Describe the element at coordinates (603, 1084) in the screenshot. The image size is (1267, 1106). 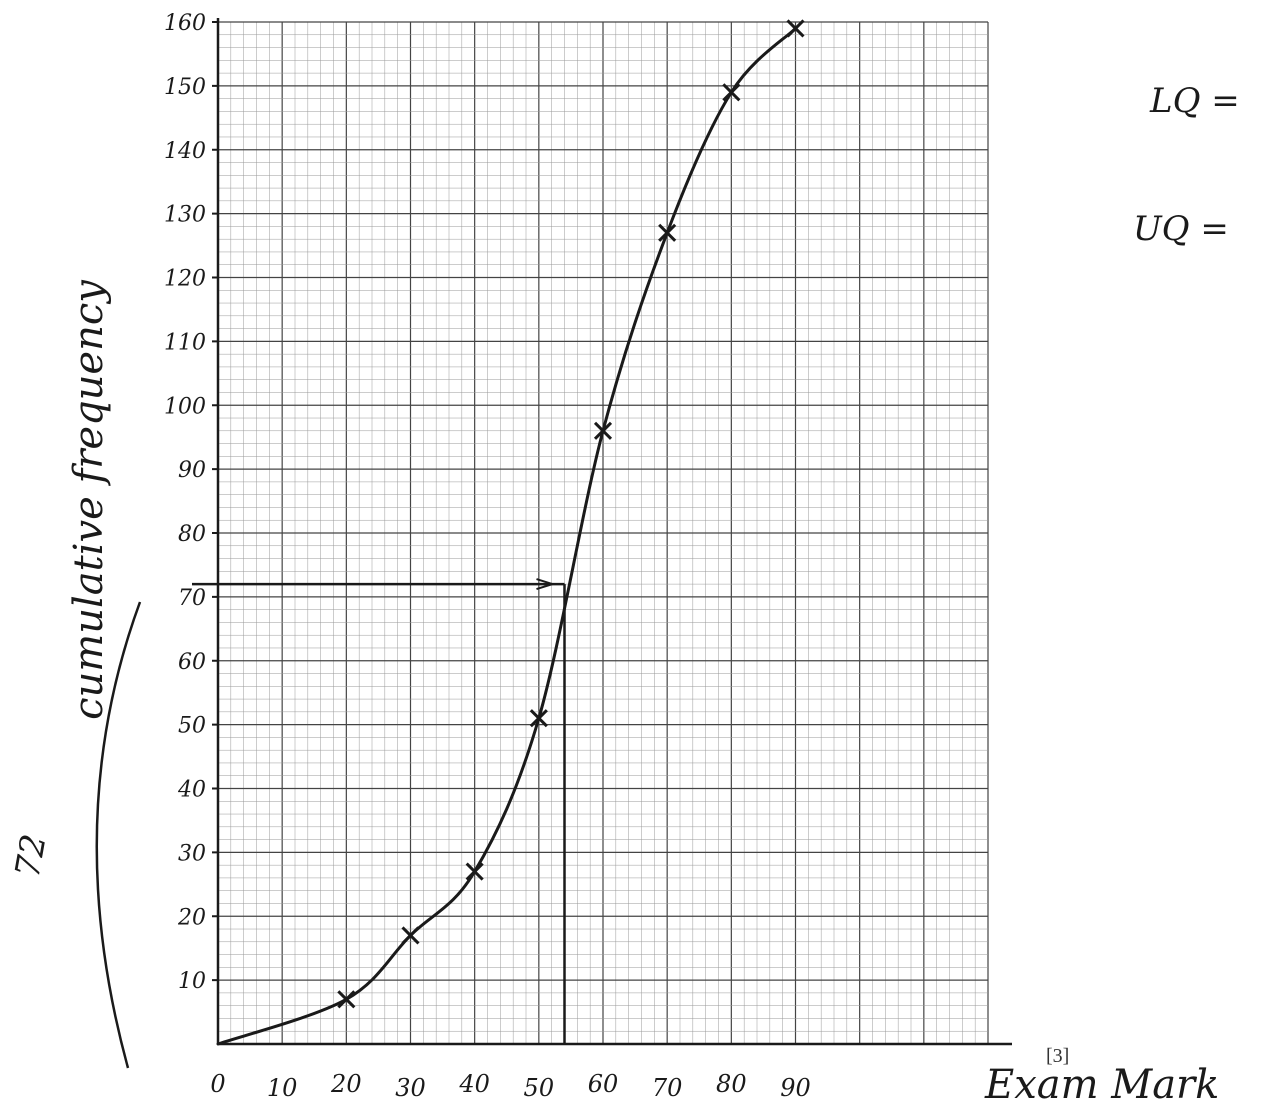
I see `x-tick-label: 60` at that location.